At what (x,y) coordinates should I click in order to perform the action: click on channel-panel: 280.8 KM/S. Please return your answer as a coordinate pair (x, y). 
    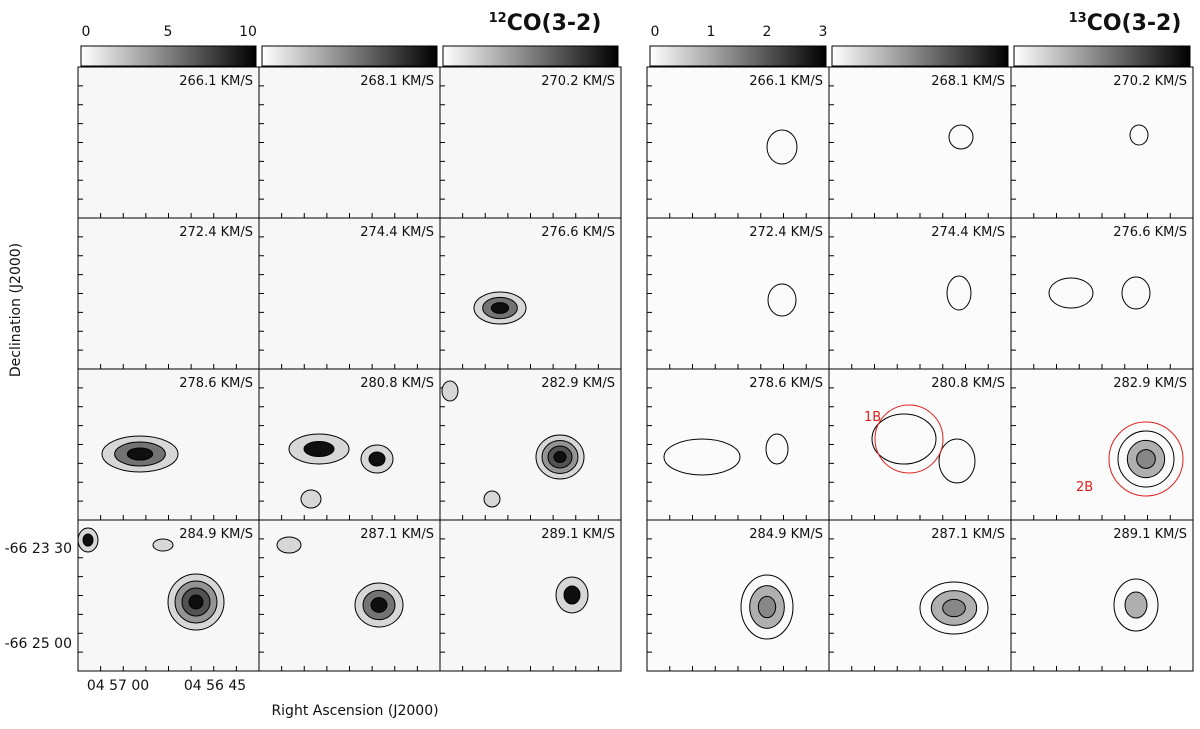
    Looking at the image, I should click on (920, 444).